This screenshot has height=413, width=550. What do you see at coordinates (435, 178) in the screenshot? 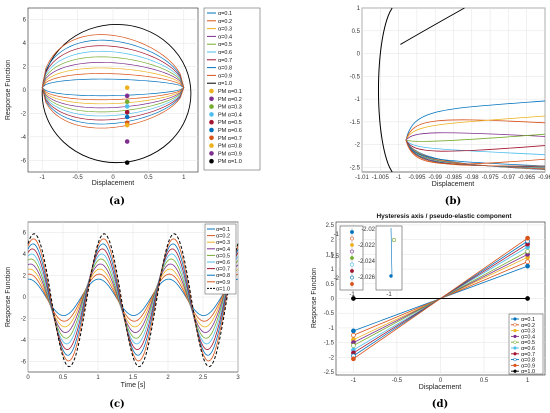
I see `panel-b-xtick: -0.99` at bounding box center [435, 178].